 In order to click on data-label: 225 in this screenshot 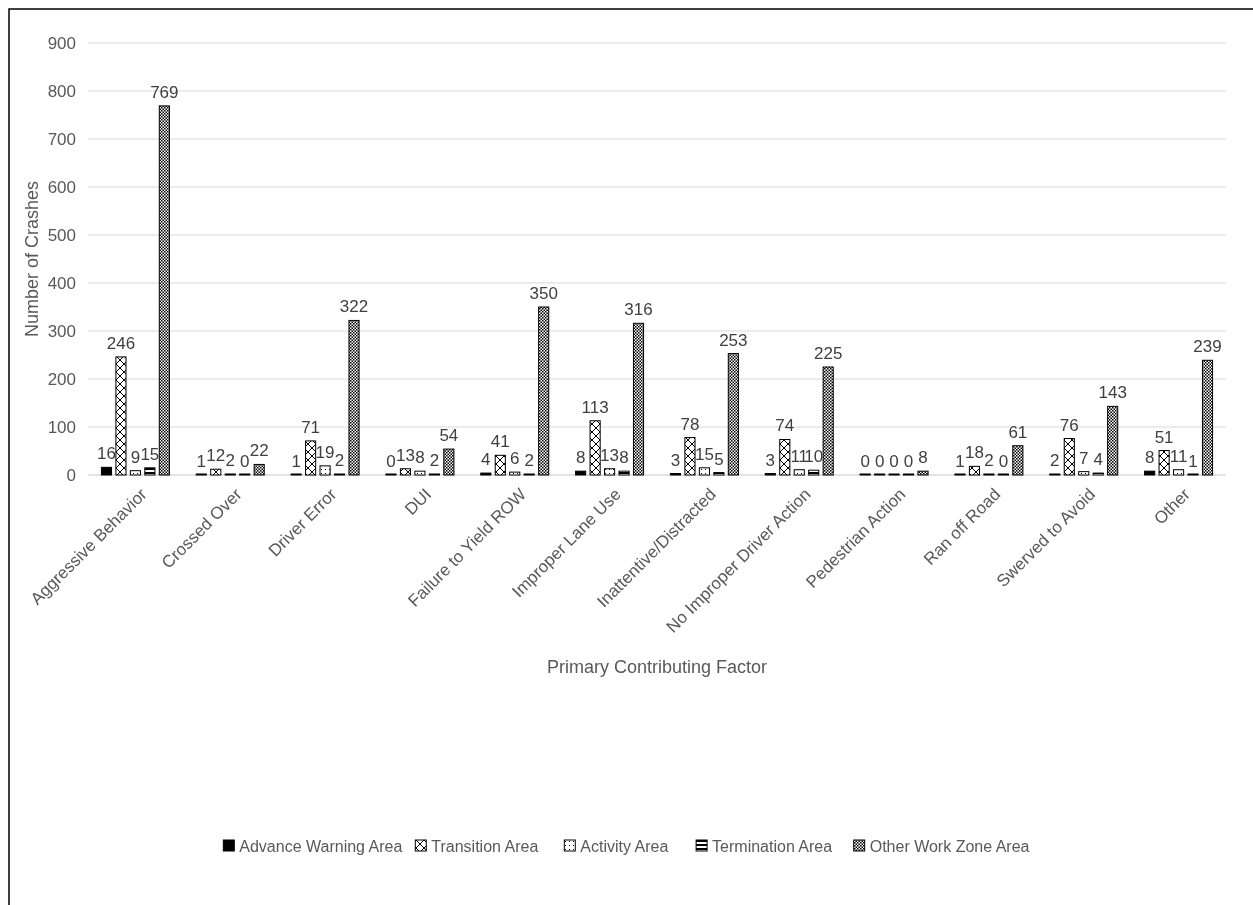, I will do `click(828, 353)`.